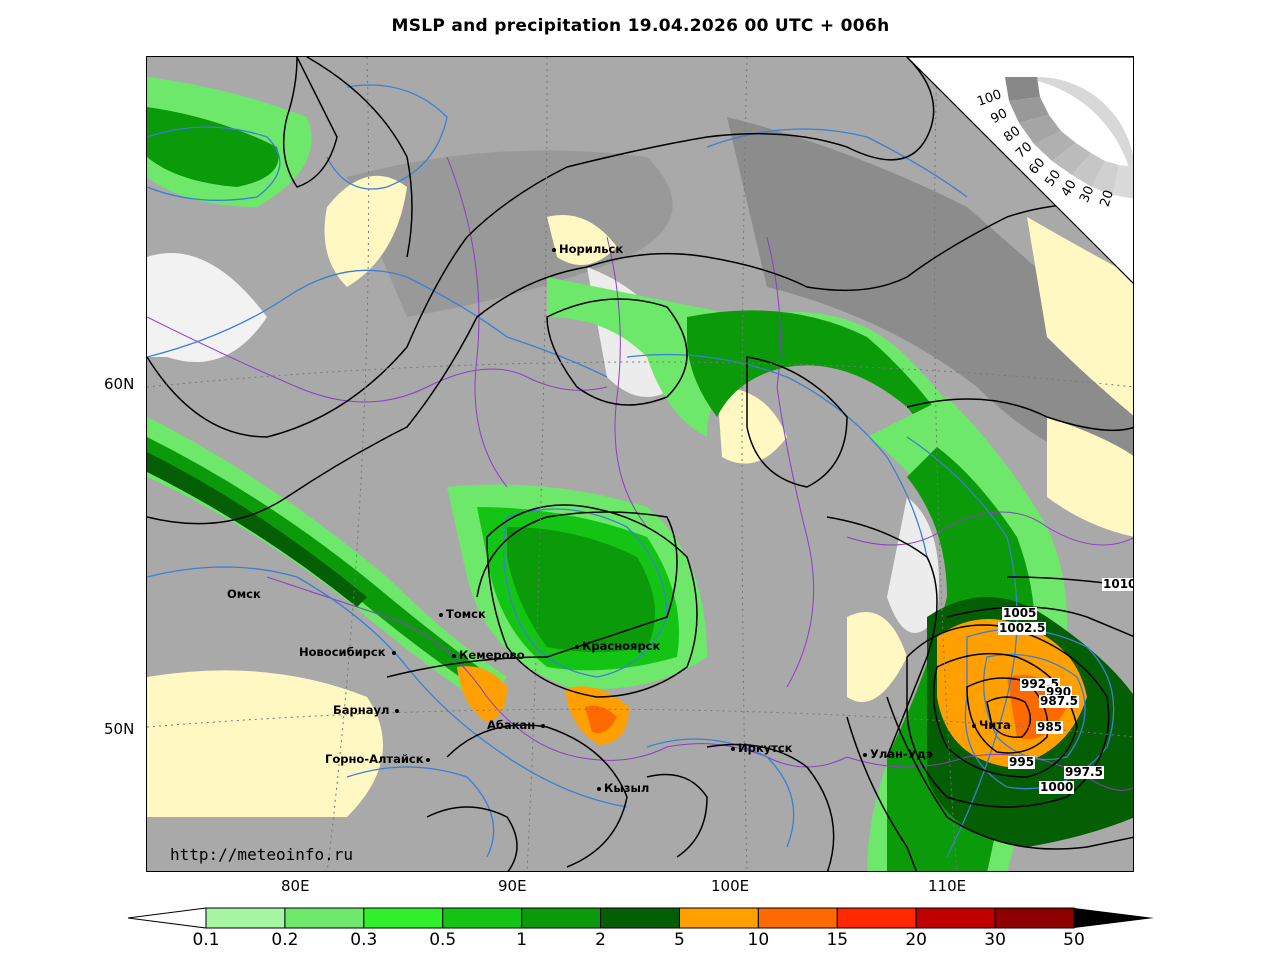  What do you see at coordinates (995, 940) in the screenshot?
I see `colorbar-tick-label: 30` at bounding box center [995, 940].